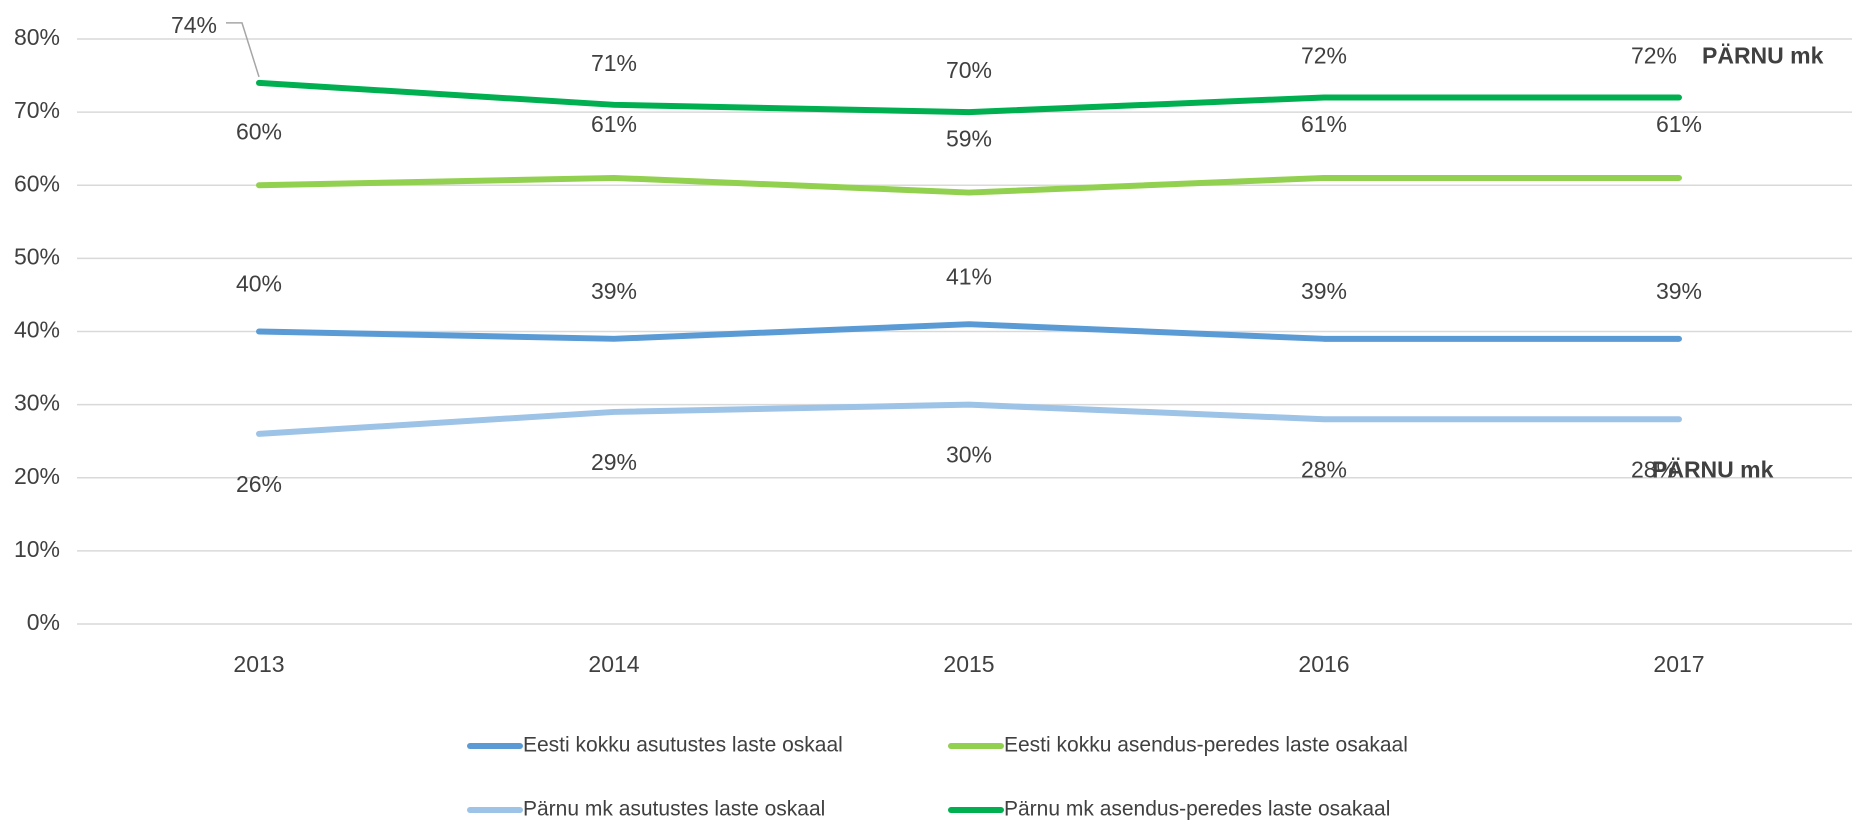 The height and width of the screenshot is (822, 1852). What do you see at coordinates (614, 63) in the screenshot?
I see `data-label: 71%` at bounding box center [614, 63].